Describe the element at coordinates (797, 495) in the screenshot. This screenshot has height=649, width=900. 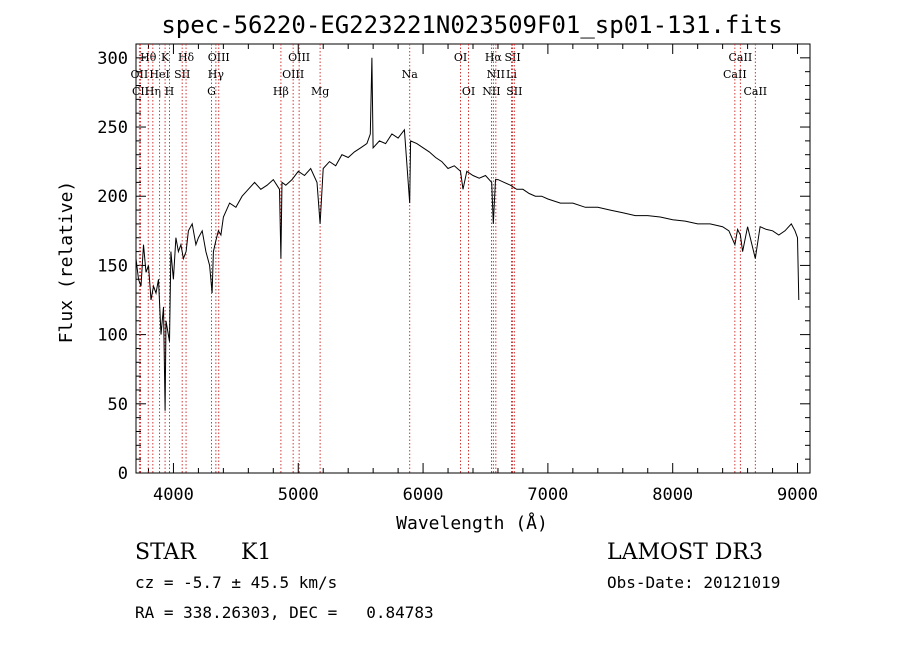
I see `x-tick-label: 9000` at that location.